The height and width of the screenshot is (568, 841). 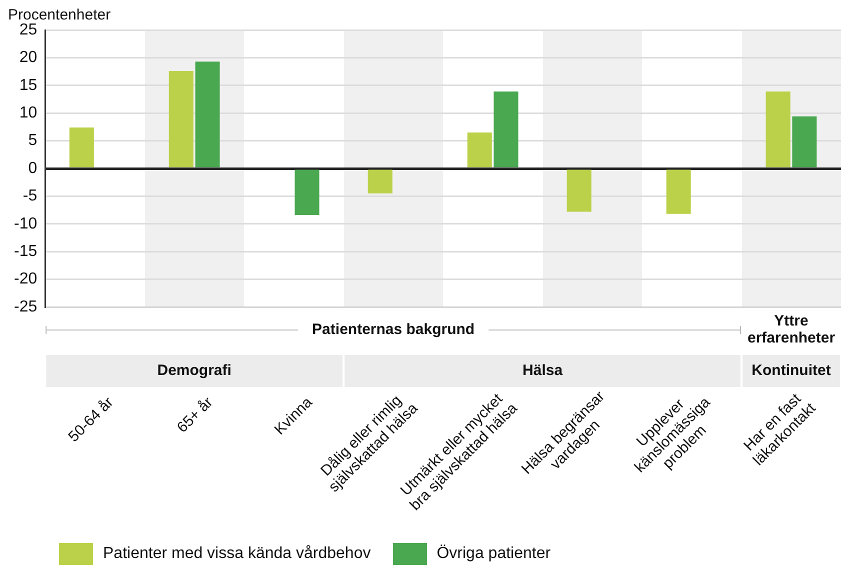 What do you see at coordinates (26, 307) in the screenshot?
I see `y-tick-label: -25` at bounding box center [26, 307].